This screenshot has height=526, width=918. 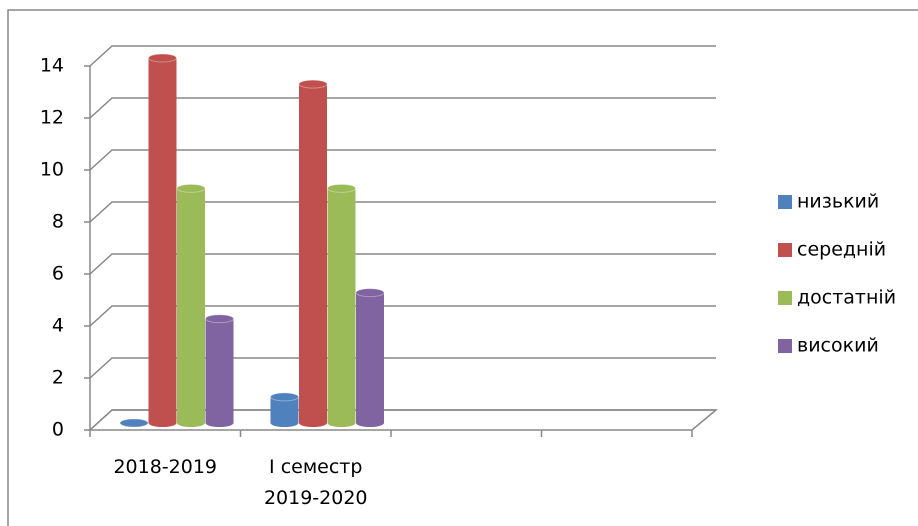 What do you see at coordinates (838, 346) in the screenshot?
I see `legend-label: високий` at bounding box center [838, 346].